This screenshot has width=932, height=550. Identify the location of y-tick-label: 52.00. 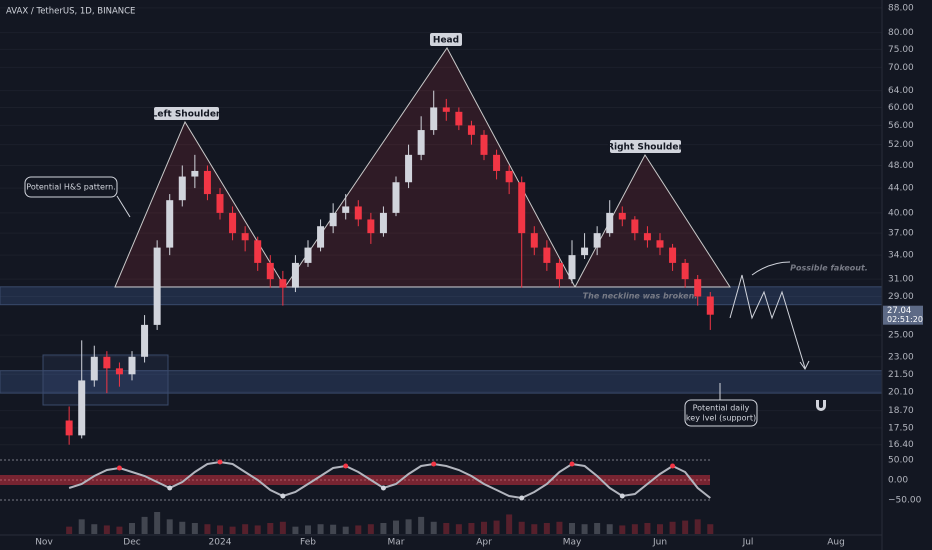
(901, 145).